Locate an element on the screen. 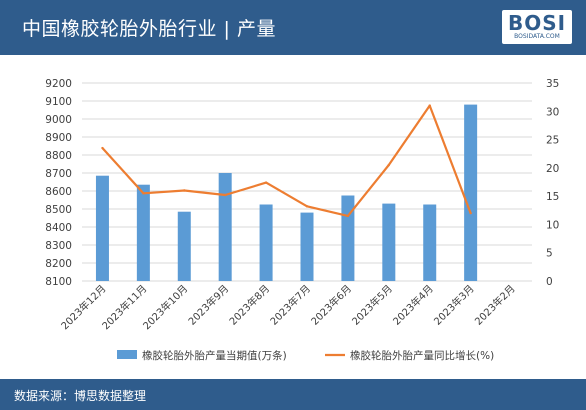  x-tick-label: 2023年7月 is located at coordinates (290, 305).